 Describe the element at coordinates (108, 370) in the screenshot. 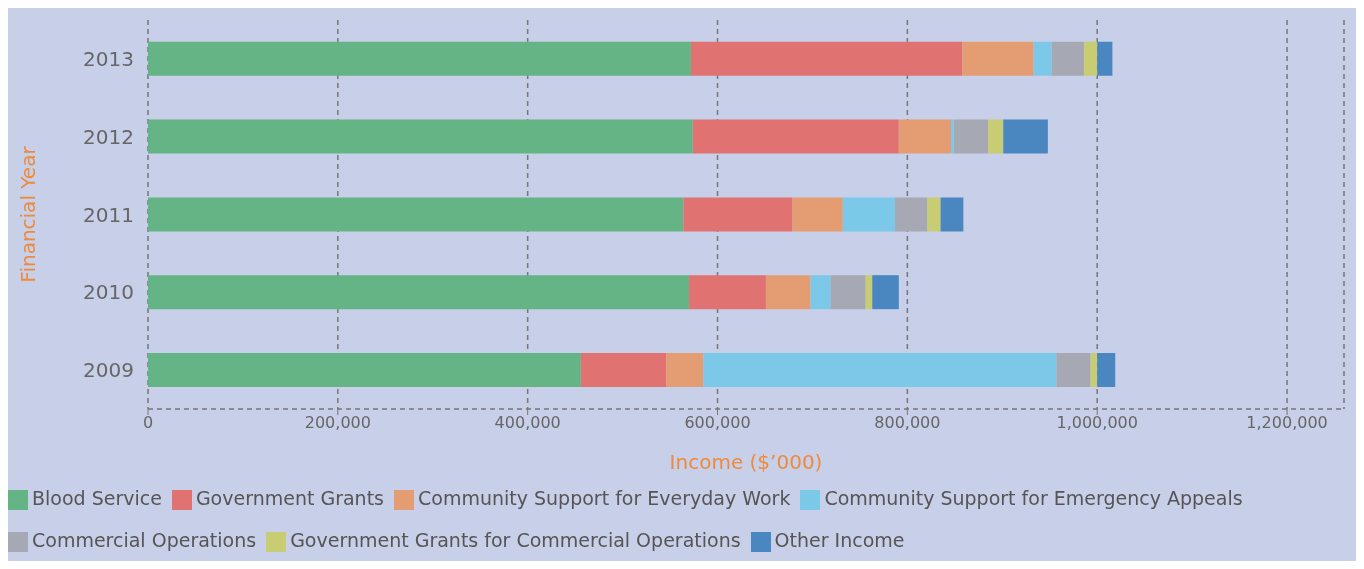

I see `y-tick-label: 2009` at that location.